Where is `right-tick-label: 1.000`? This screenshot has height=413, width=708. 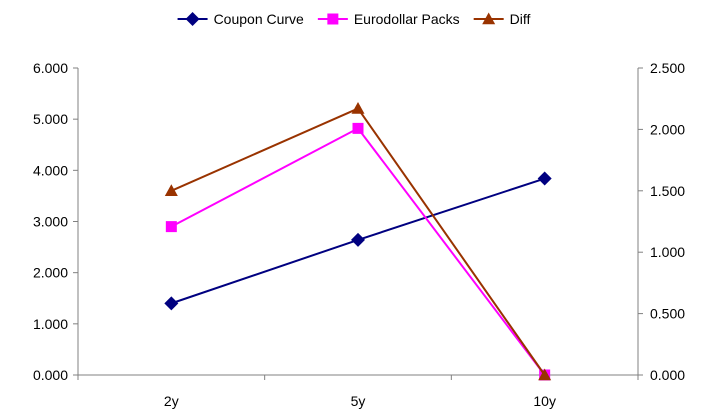 right-tick-label: 1.000 is located at coordinates (667, 252).